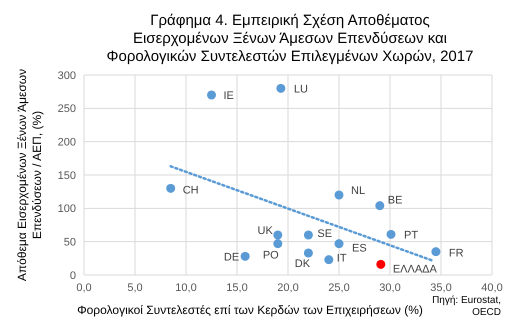 The width and height of the screenshot is (529, 336). I want to click on annotation: FR, so click(456, 254).